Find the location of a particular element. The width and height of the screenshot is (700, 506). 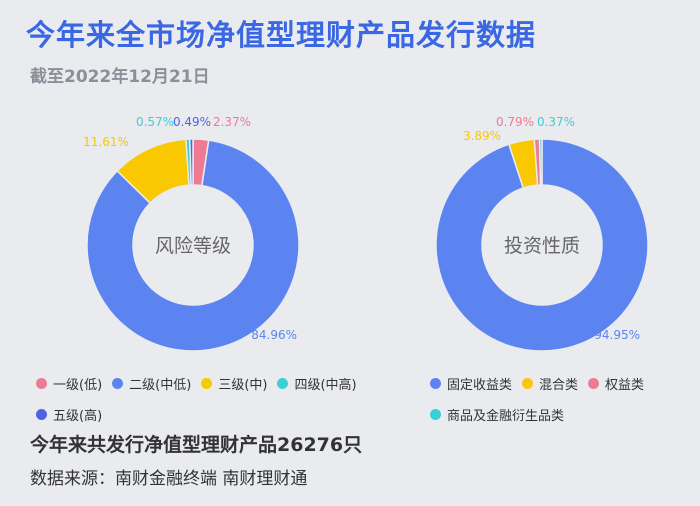

legend-item: 一级(低) is located at coordinates (69, 383).